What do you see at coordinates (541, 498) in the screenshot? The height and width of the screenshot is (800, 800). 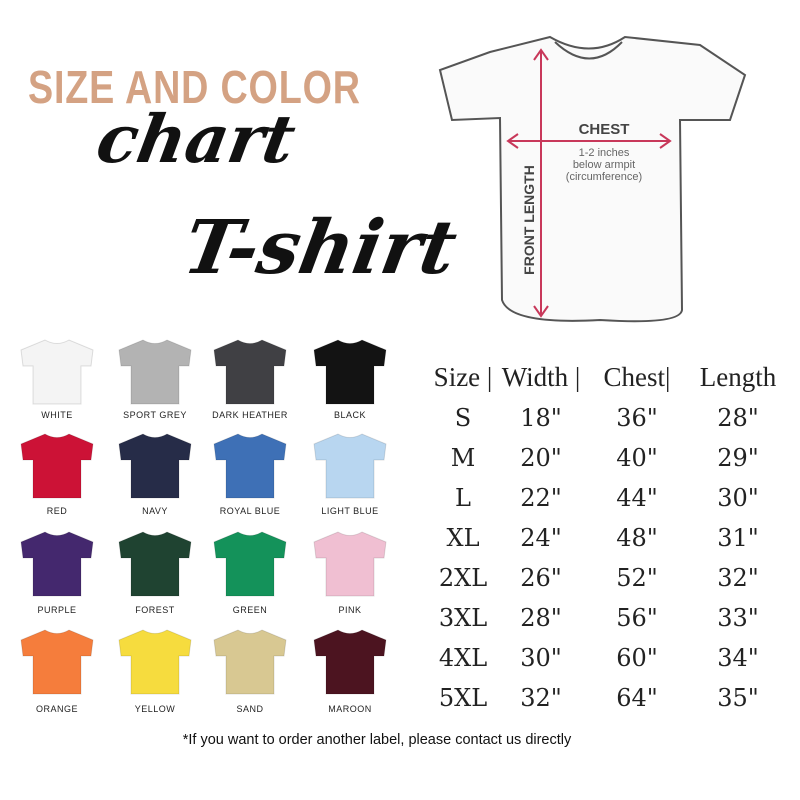 I see `width-cell: 22"` at bounding box center [541, 498].